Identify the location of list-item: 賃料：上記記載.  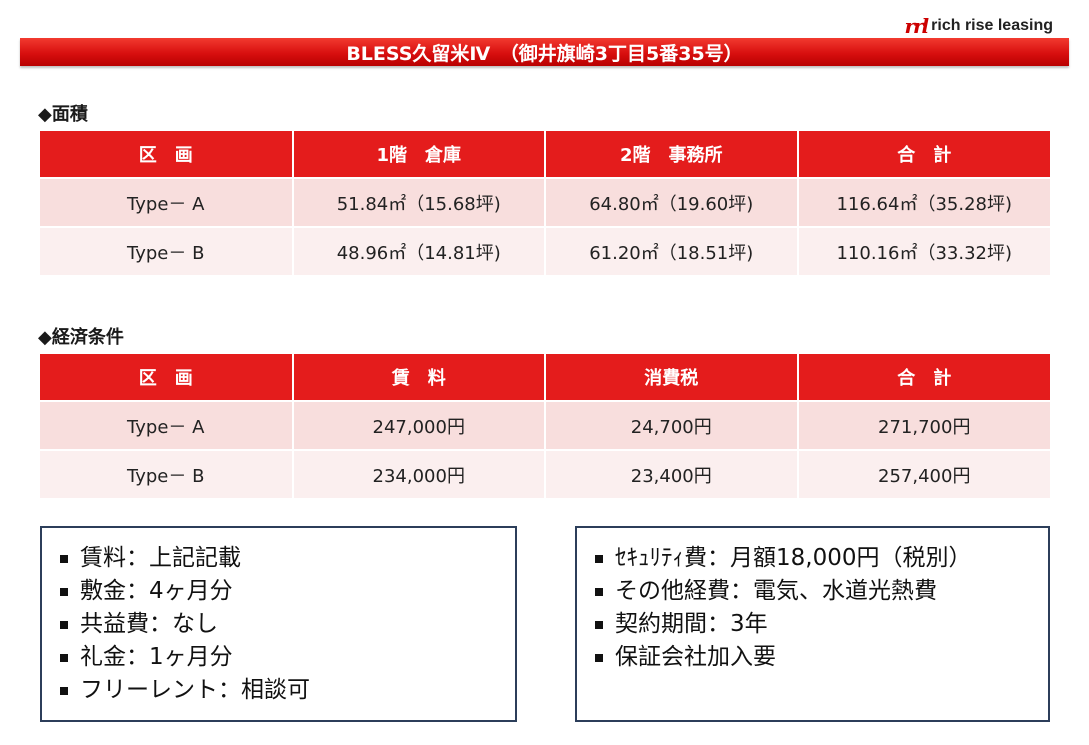
(287, 558).